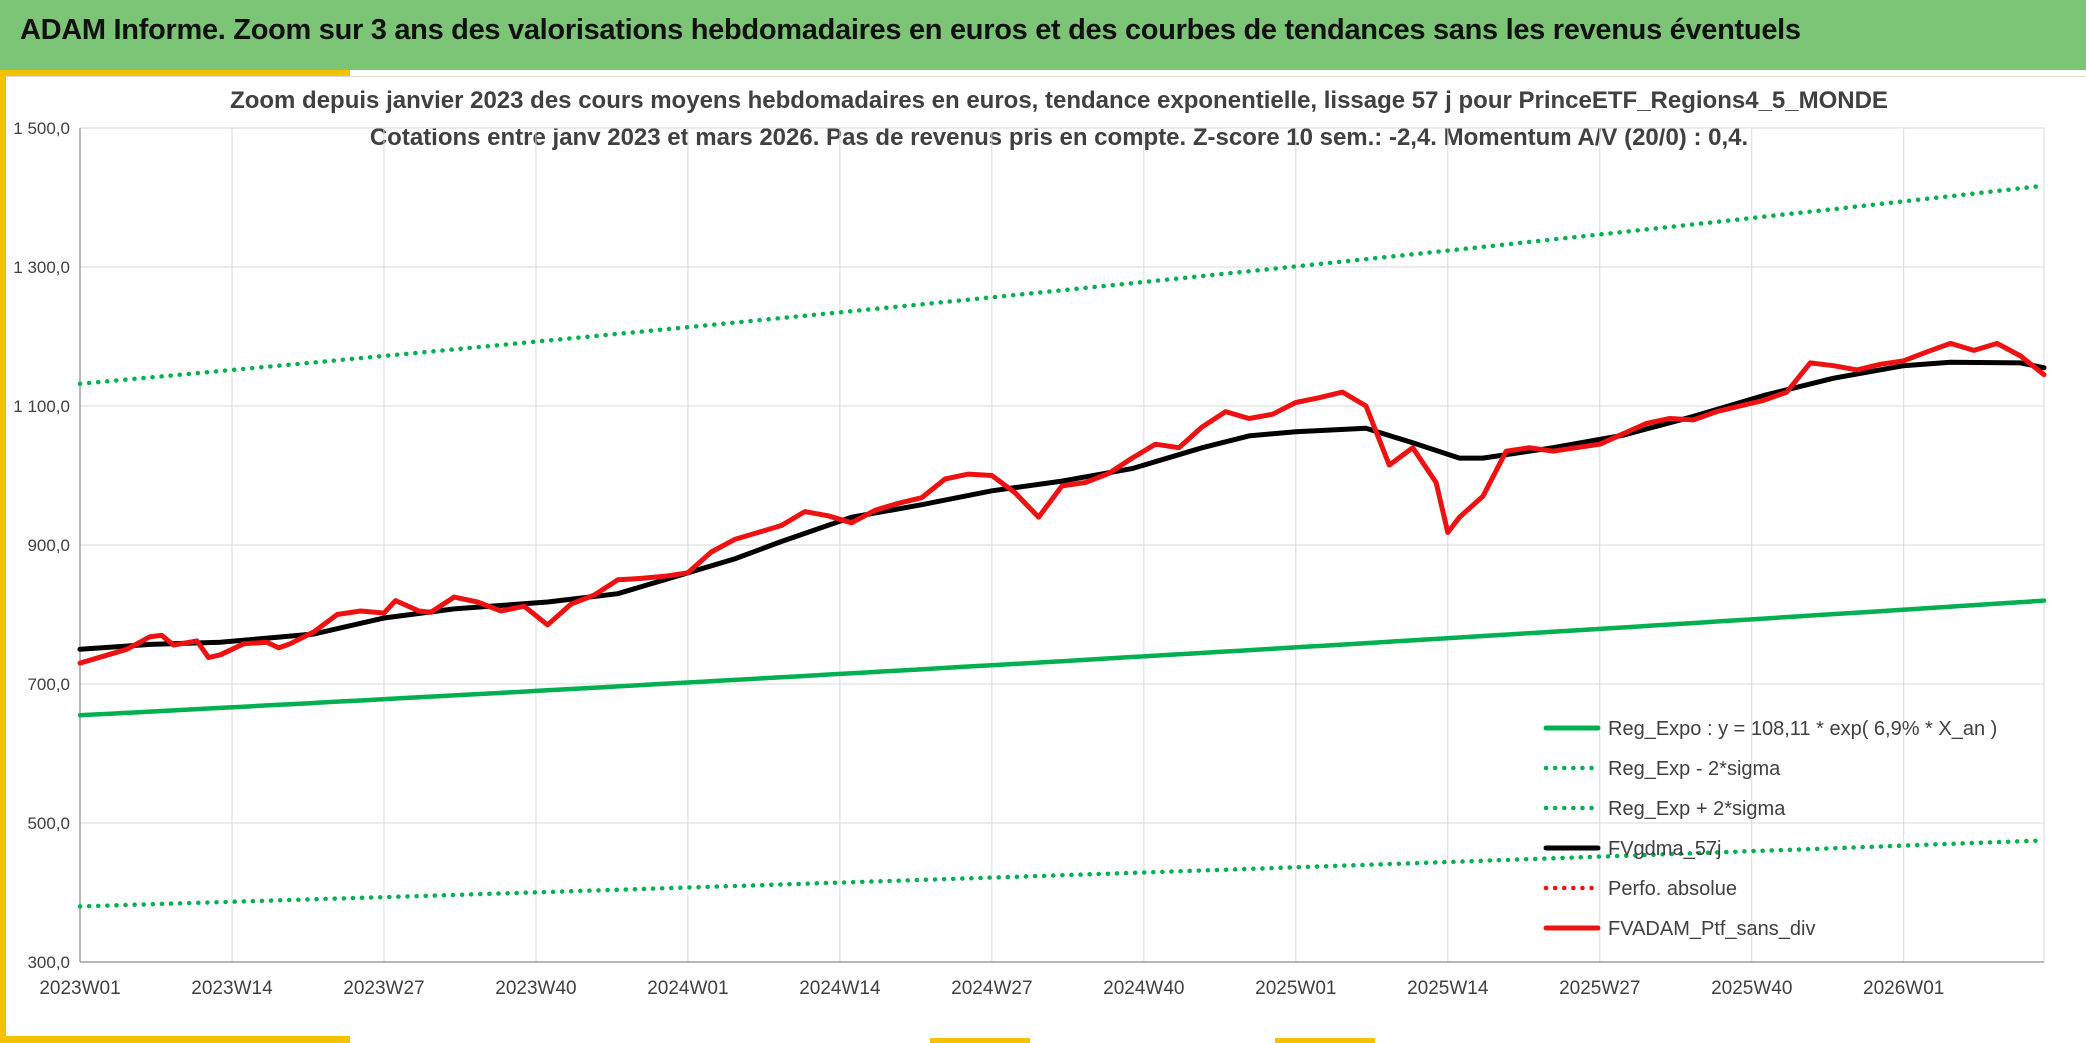  What do you see at coordinates (383, 988) in the screenshot?
I see `x-tick-label: 2023W27` at bounding box center [383, 988].